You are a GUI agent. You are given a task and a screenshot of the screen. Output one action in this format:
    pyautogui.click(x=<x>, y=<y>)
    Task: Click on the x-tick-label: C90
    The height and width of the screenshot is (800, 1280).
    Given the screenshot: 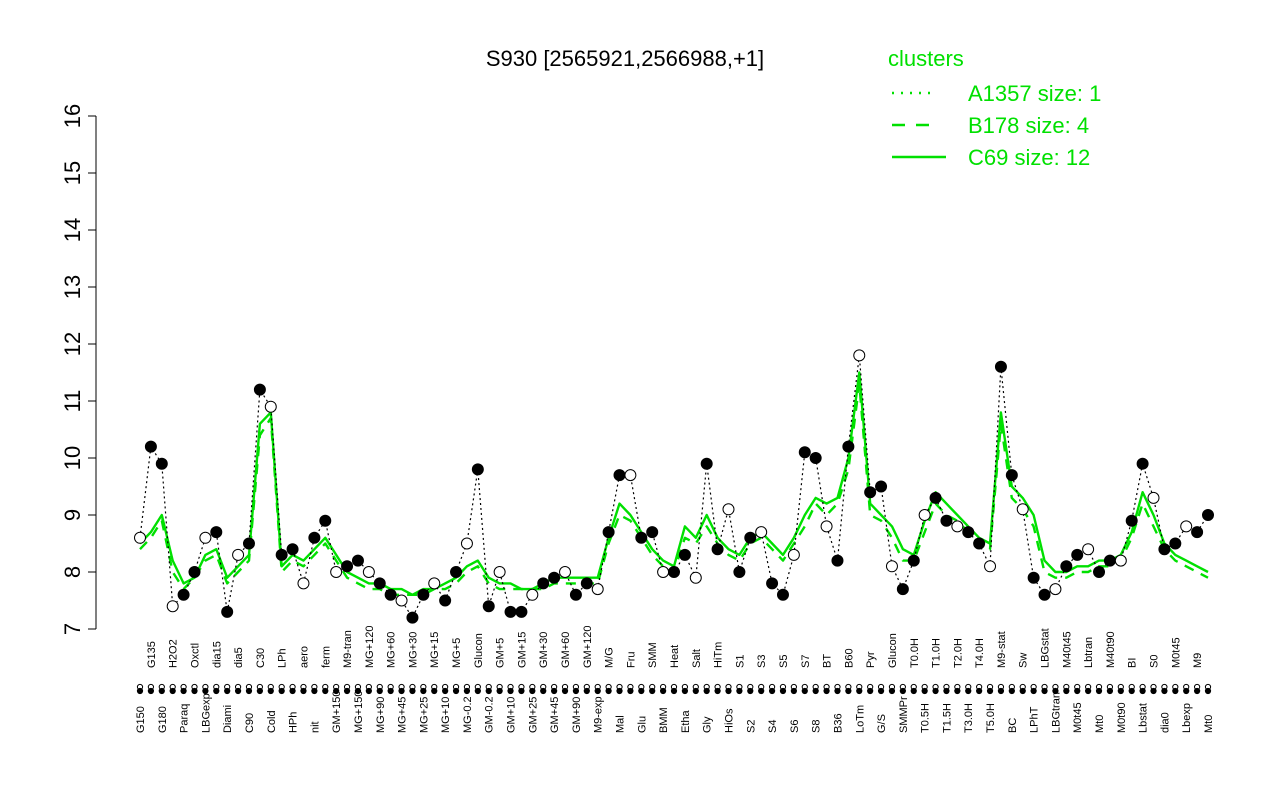 What is the action you would take?
    pyautogui.click(x=250, y=723)
    